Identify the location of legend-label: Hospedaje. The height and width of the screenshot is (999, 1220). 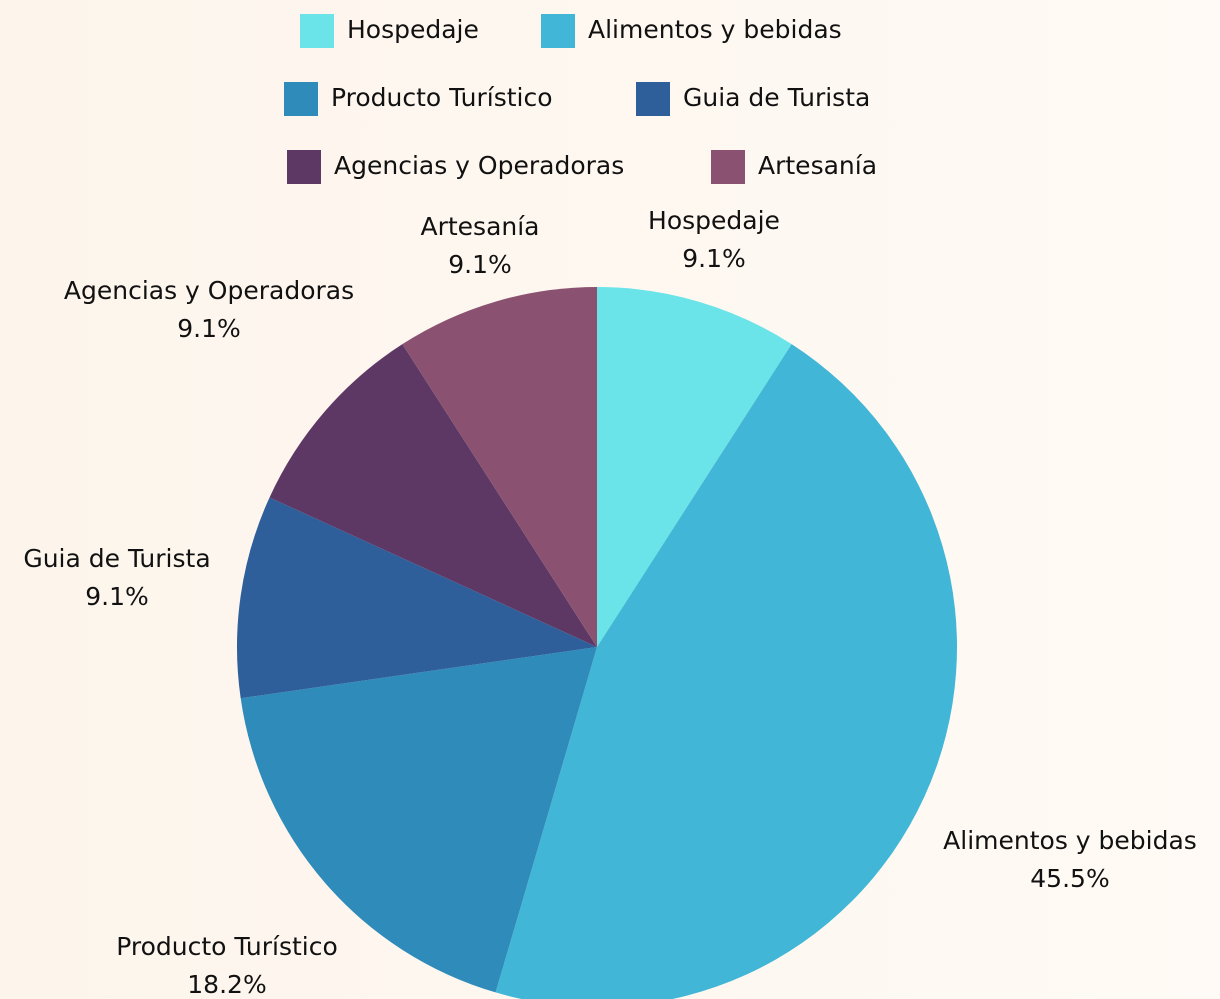
(413, 29).